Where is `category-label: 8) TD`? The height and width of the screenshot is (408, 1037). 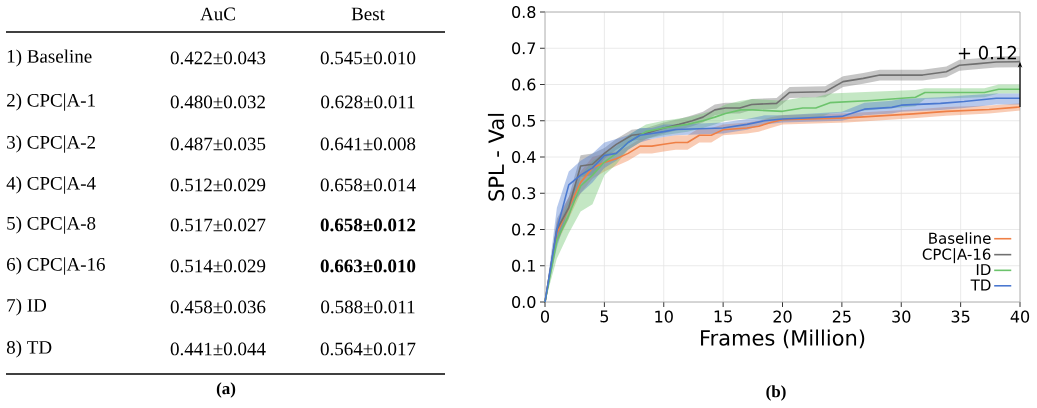 category-label: 8) TD is located at coordinates (29, 349).